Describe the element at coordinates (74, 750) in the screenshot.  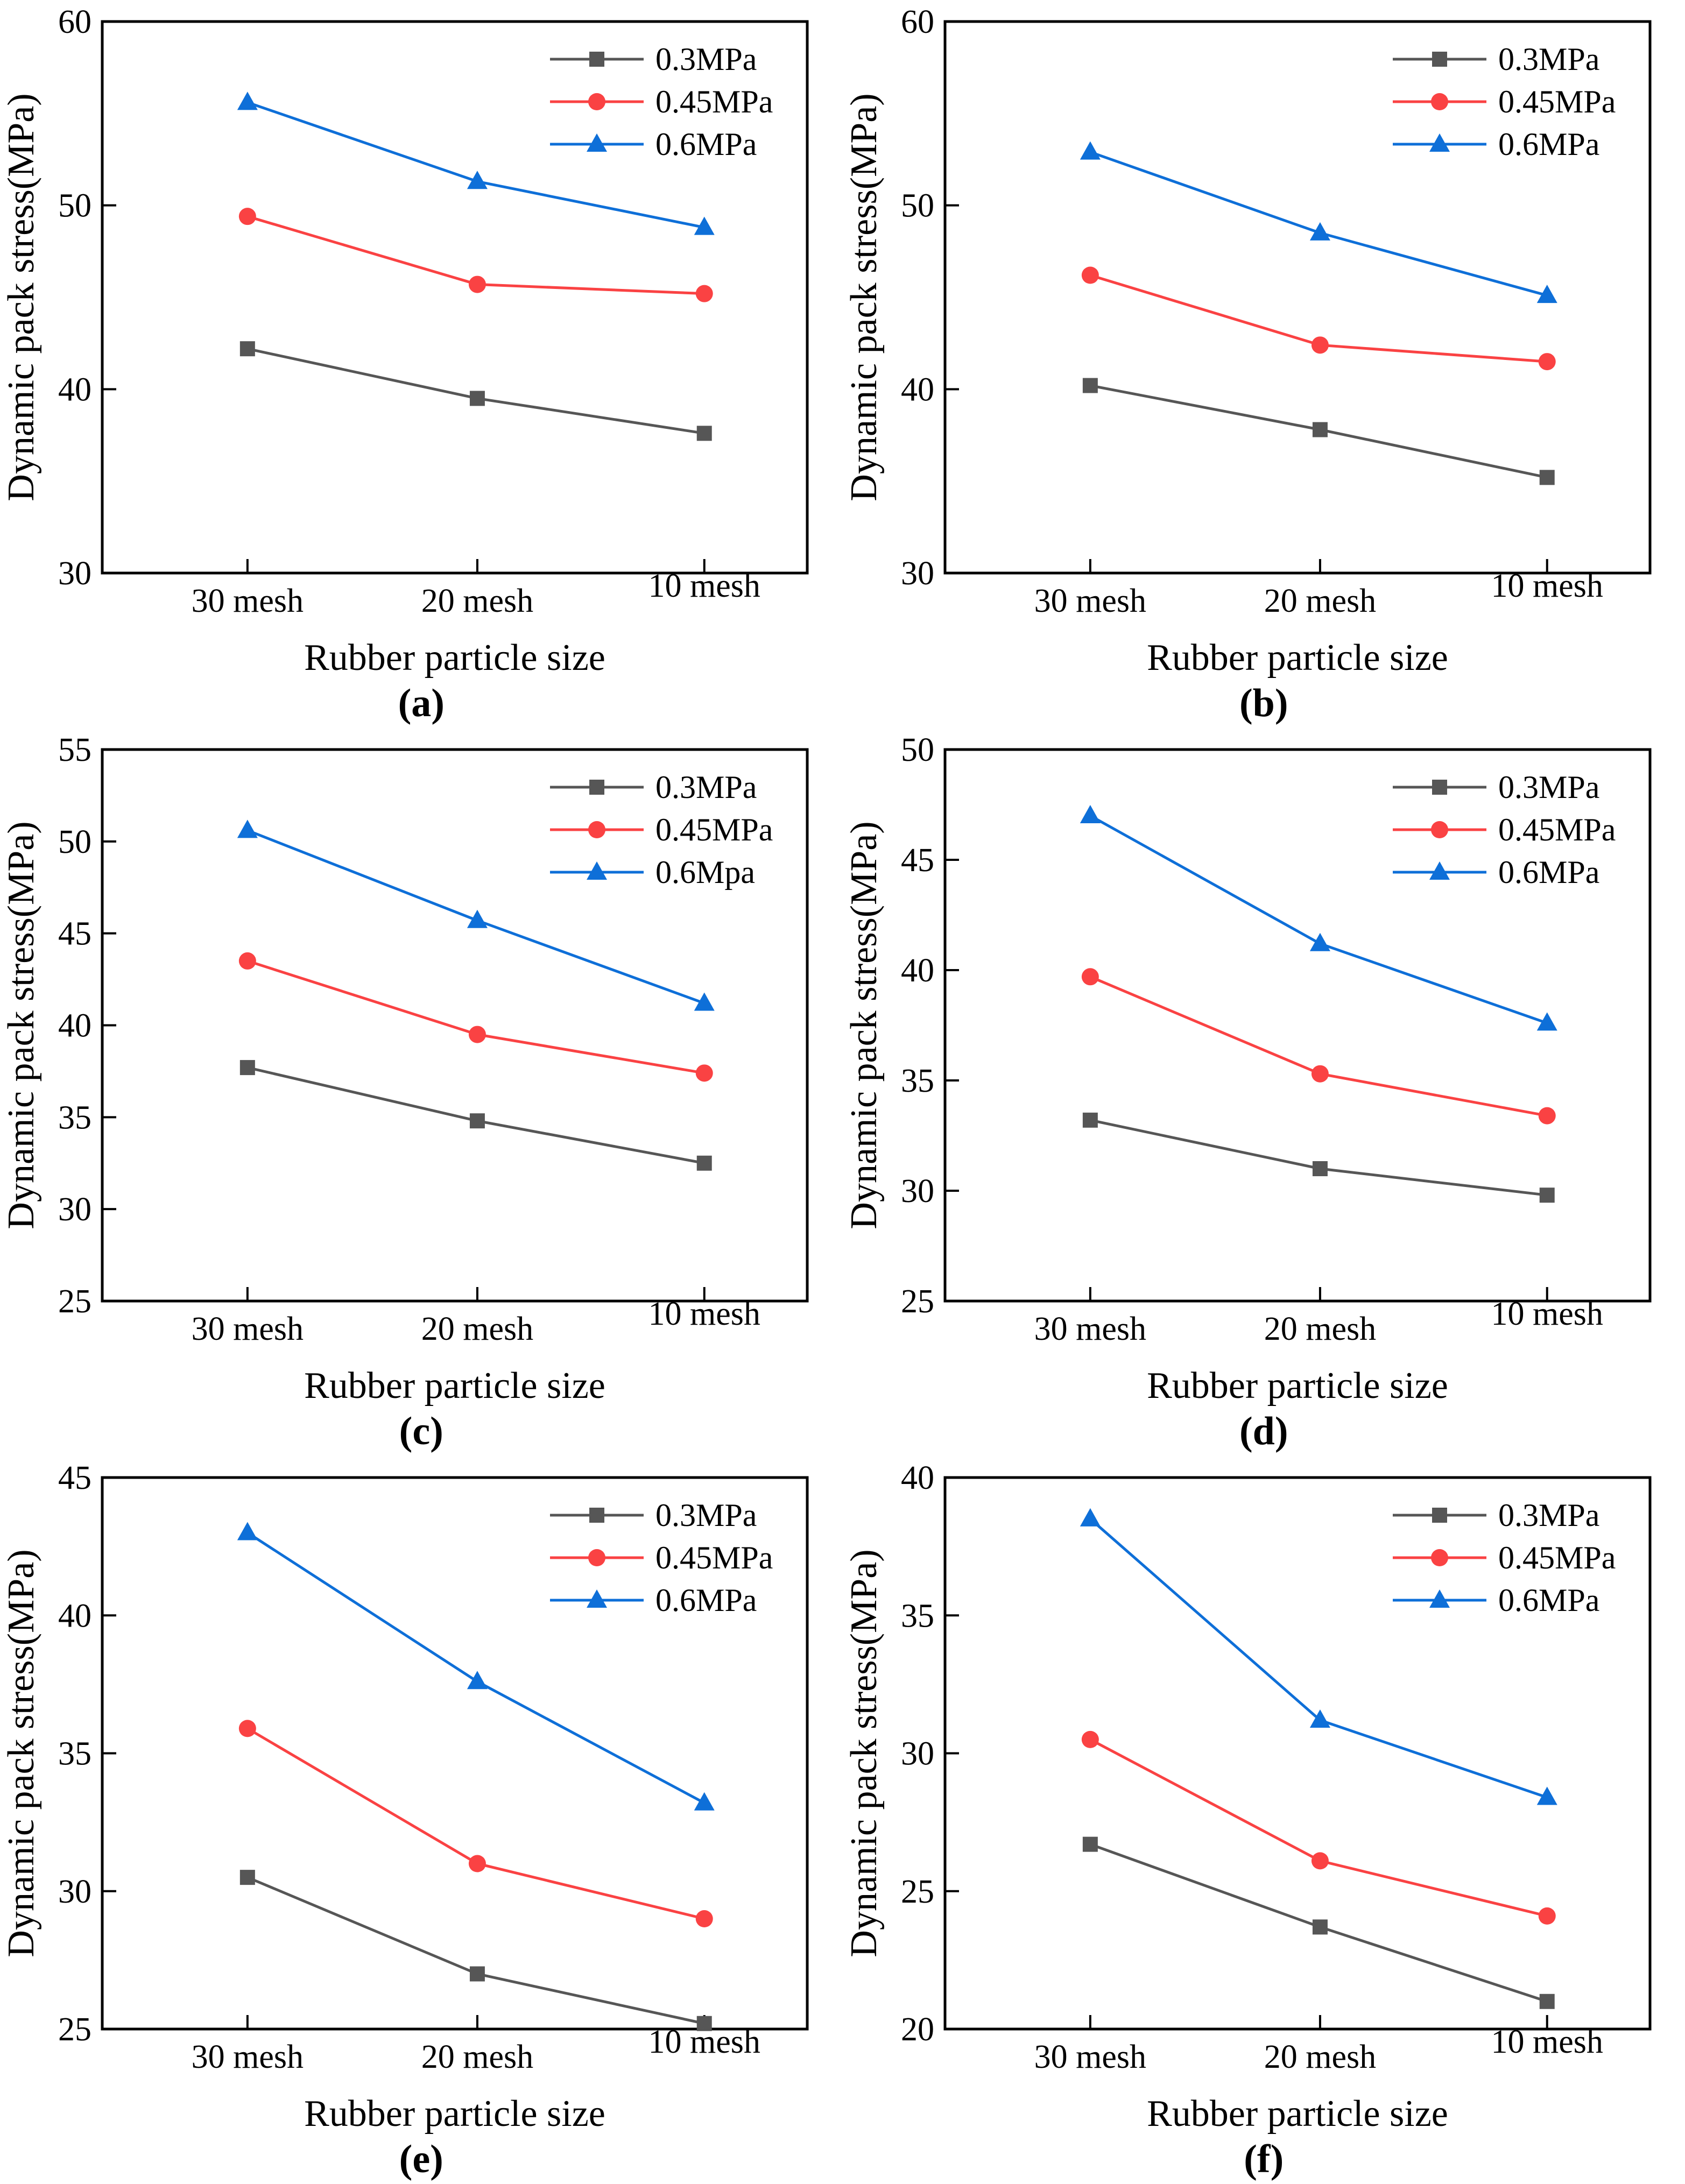
I see `y-tick-label: 55` at that location.